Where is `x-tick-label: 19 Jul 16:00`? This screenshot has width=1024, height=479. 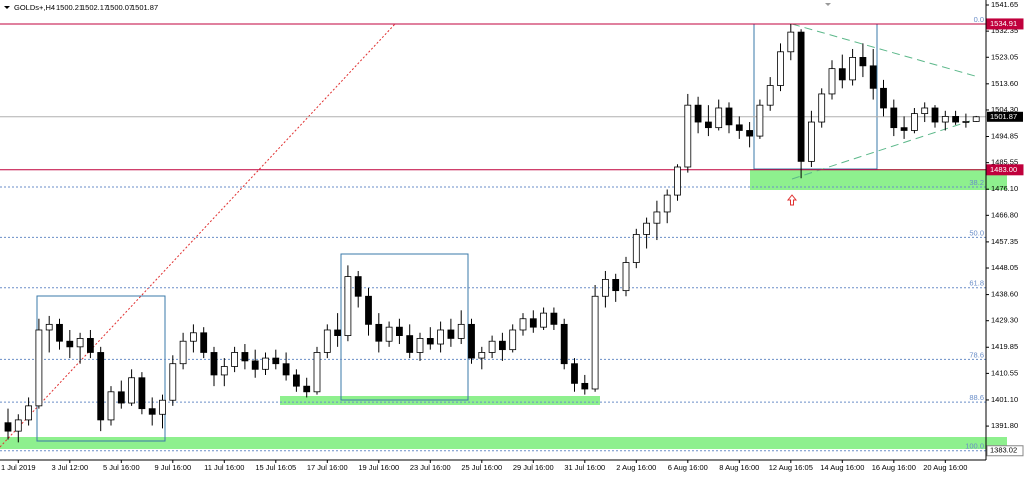 x-tick-label: 19 Jul 16:00 is located at coordinates (378, 467).